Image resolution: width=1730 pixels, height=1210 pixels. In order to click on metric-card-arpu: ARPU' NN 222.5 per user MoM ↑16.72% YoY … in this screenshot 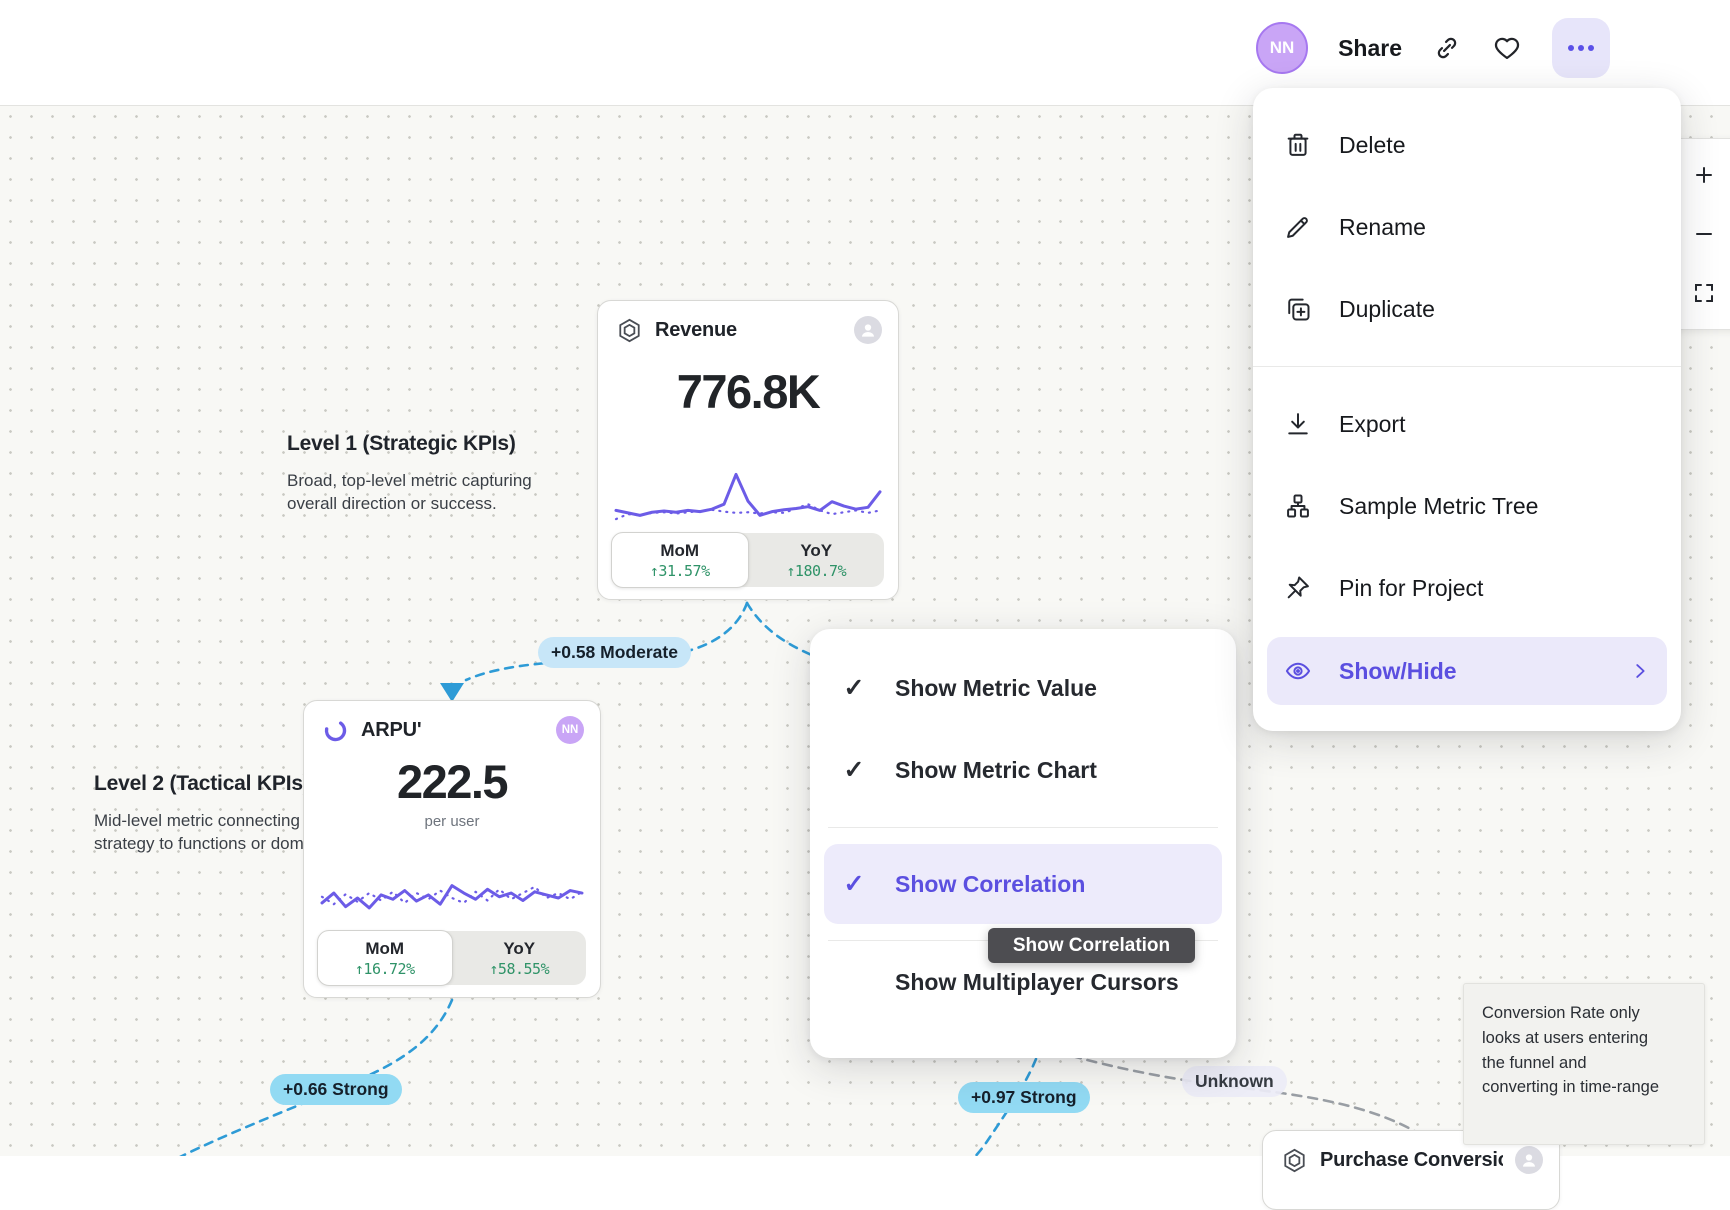, I will do `click(452, 849)`.